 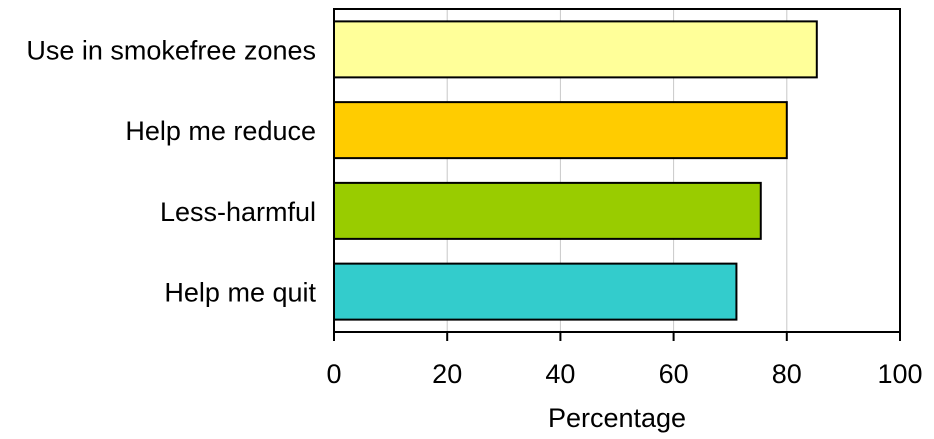 I want to click on x-tick-label-0: 0, so click(x=333, y=374).